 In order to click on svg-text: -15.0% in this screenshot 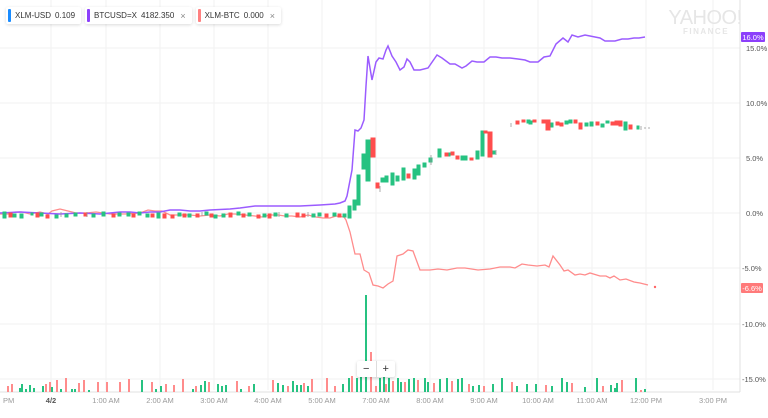, I will do `click(754, 379)`.